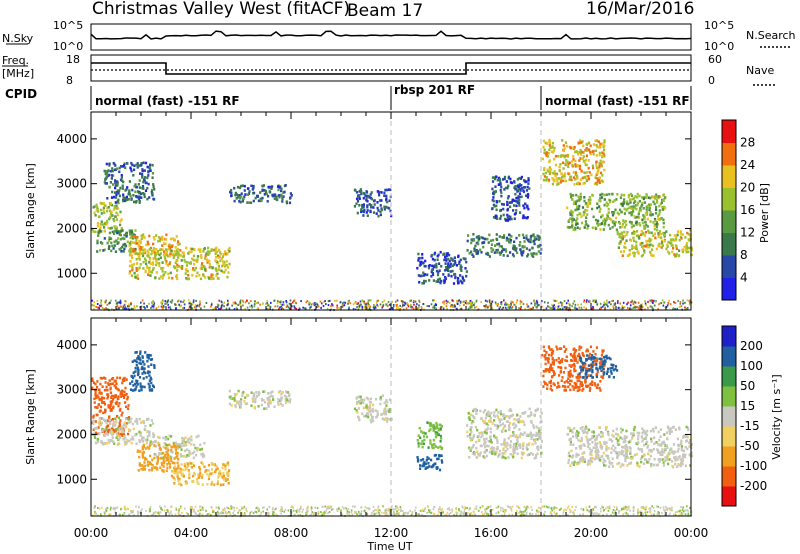 This screenshot has height=554, width=800. I want to click on freq-label-line2: [MHz], so click(18, 73).